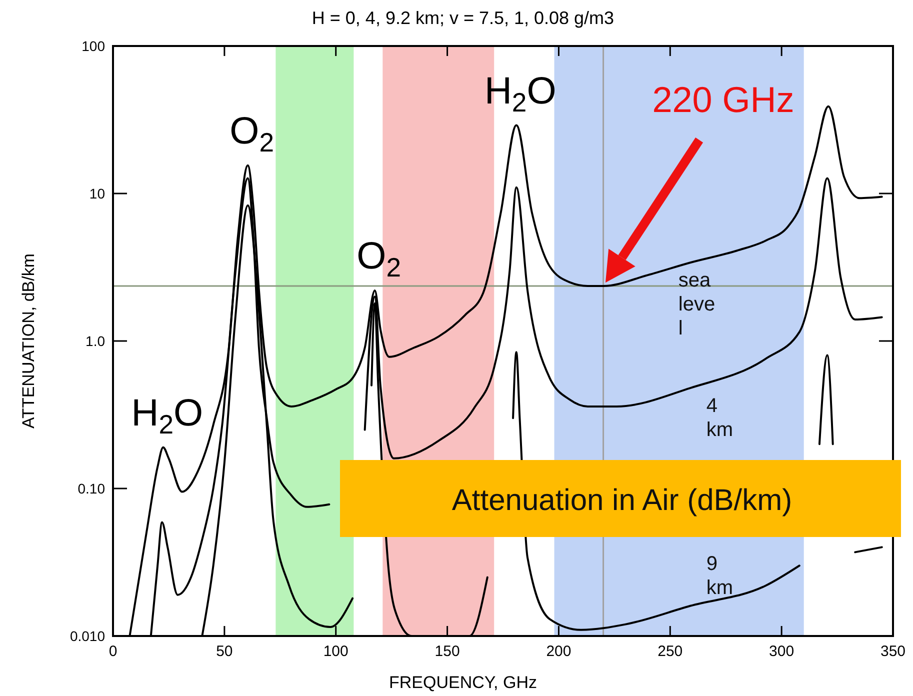 The width and height of the screenshot is (913, 696). Describe the element at coordinates (622, 500) in the screenshot. I see `annotation: Attenuation in Air (dB/km)` at that location.